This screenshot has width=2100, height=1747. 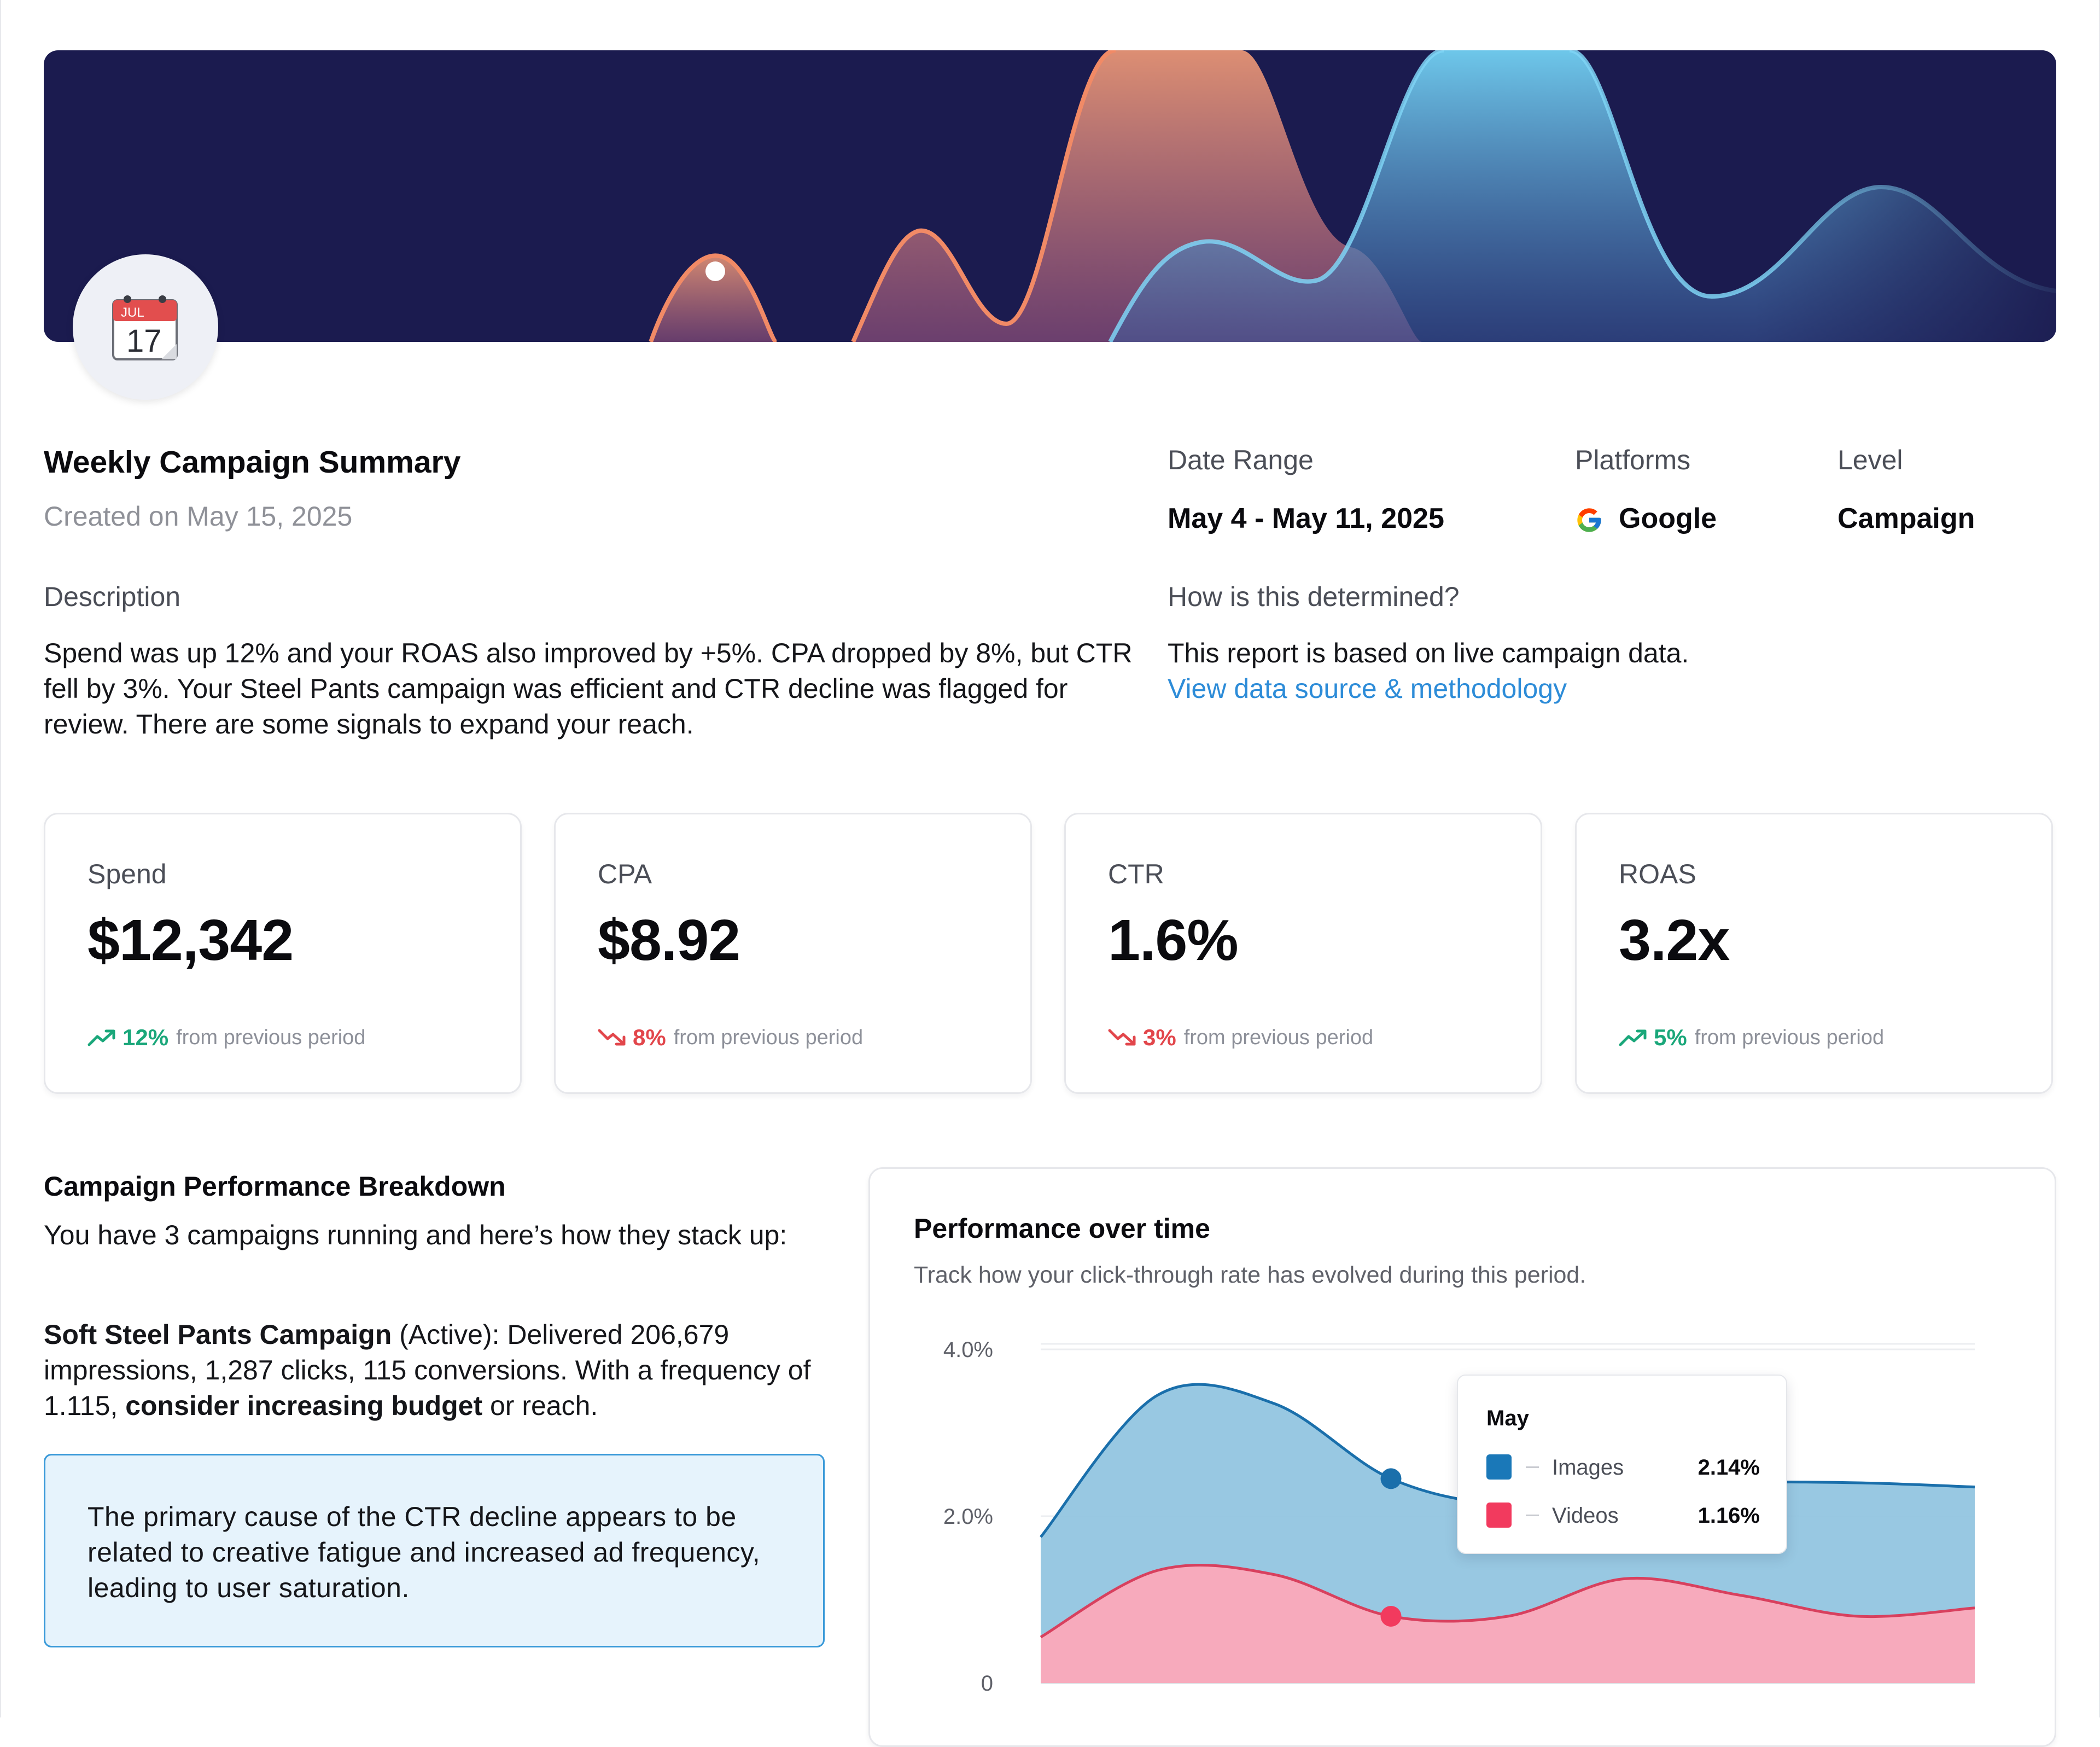 What do you see at coordinates (1674, 940) in the screenshot?
I see `metric-value: 3.2x` at bounding box center [1674, 940].